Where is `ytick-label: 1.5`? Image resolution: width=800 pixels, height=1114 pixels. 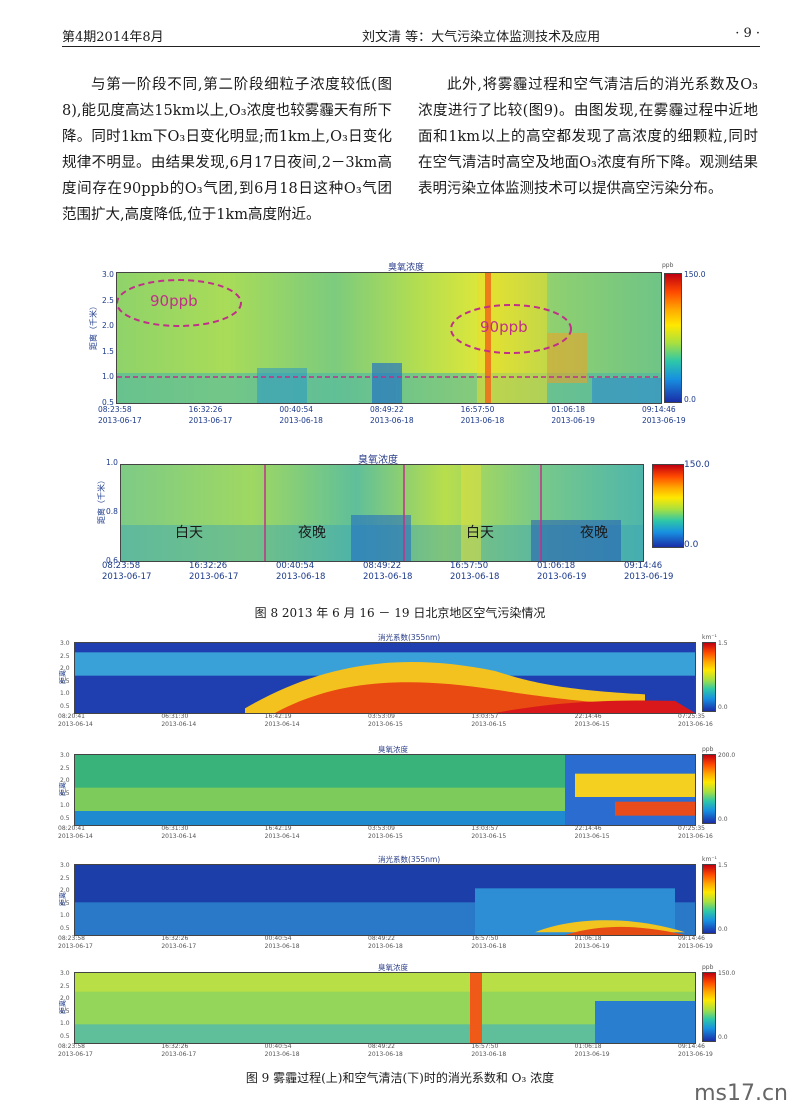
ytick-label: 1.5 is located at coordinates (65, 903).